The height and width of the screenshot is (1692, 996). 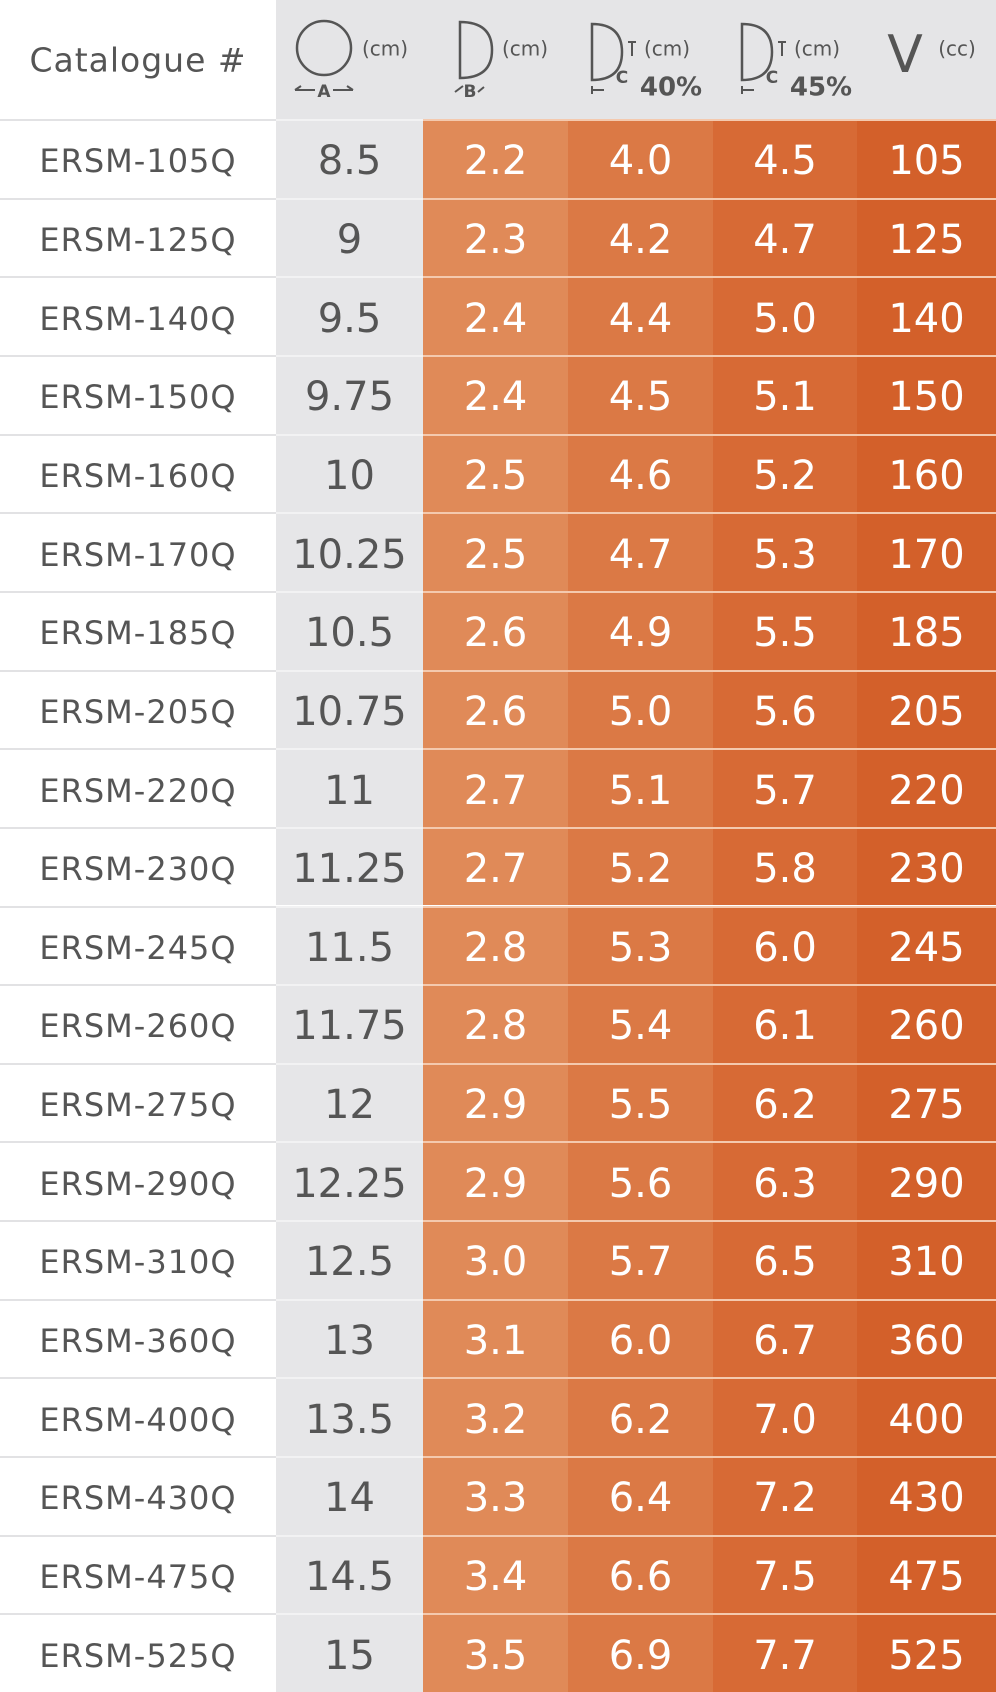 I want to click on value-cell: 150, so click(x=926, y=394).